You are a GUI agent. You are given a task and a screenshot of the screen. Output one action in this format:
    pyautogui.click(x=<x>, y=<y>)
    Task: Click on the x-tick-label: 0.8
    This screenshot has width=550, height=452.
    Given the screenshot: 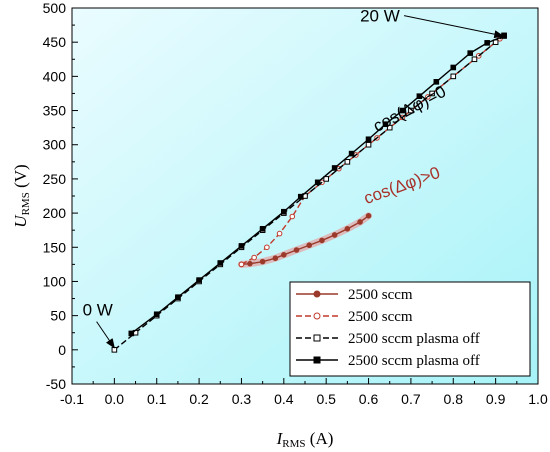 What is the action you would take?
    pyautogui.click(x=454, y=399)
    